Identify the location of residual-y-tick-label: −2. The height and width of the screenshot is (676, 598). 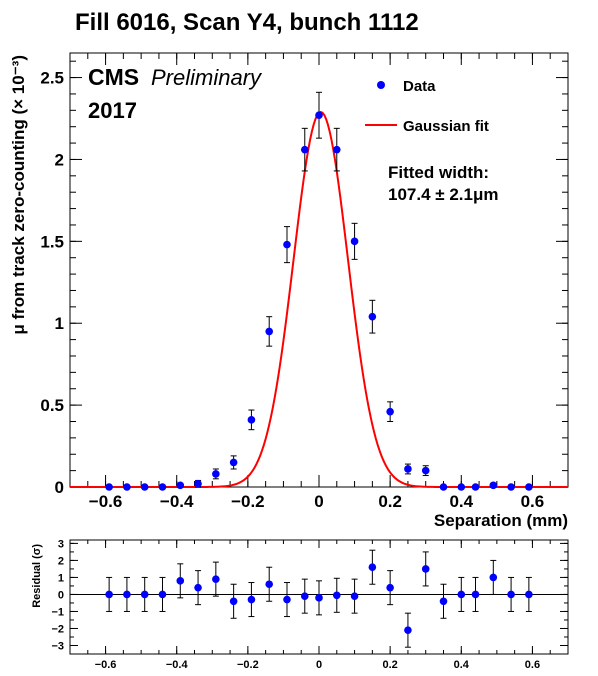
(57, 629).